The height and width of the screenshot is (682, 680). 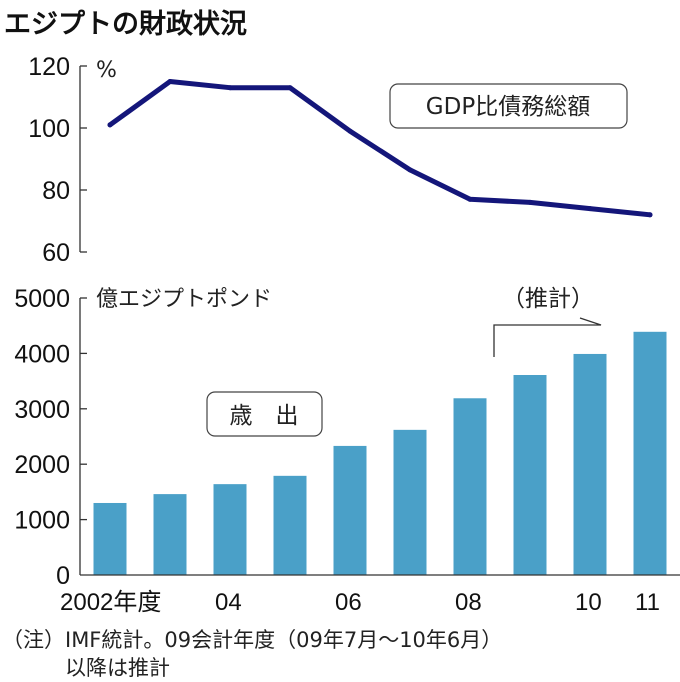 I want to click on bar-y-tick-label: 3000, so click(x=42, y=410).